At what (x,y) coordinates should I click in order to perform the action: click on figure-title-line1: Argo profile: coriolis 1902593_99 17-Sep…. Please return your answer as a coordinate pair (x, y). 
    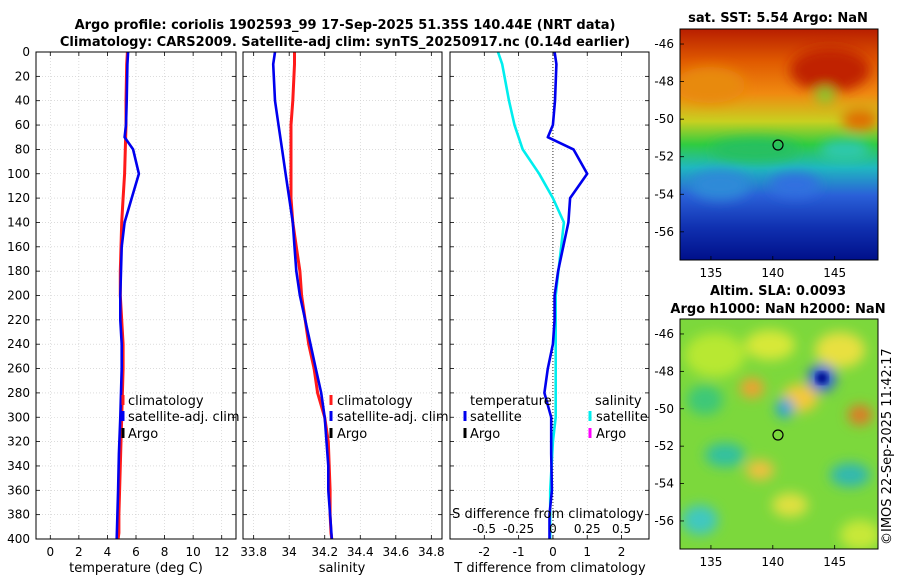
    Looking at the image, I should click on (345, 25).